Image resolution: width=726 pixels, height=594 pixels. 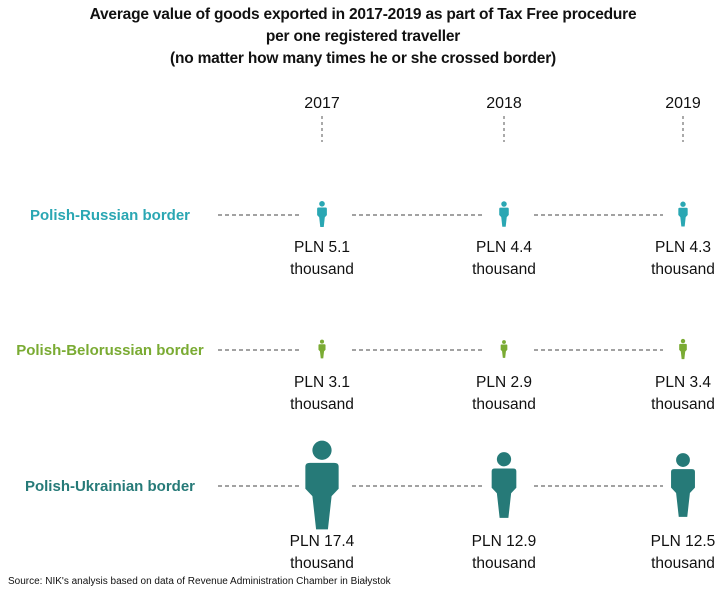 What do you see at coordinates (683, 382) in the screenshot?
I see `value-label: PLN 3.4` at bounding box center [683, 382].